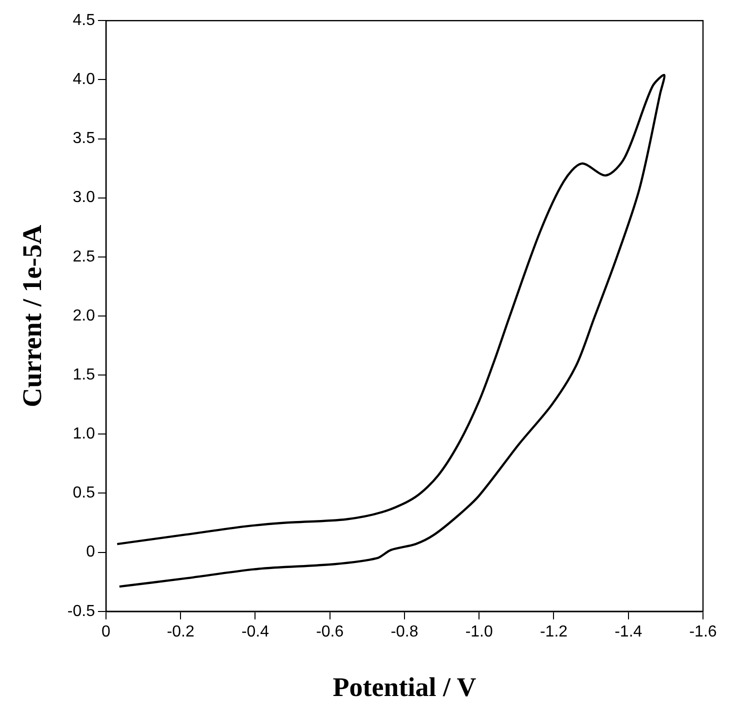  What do you see at coordinates (404, 687) in the screenshot?
I see `x-axis-title: Potential / V` at bounding box center [404, 687].